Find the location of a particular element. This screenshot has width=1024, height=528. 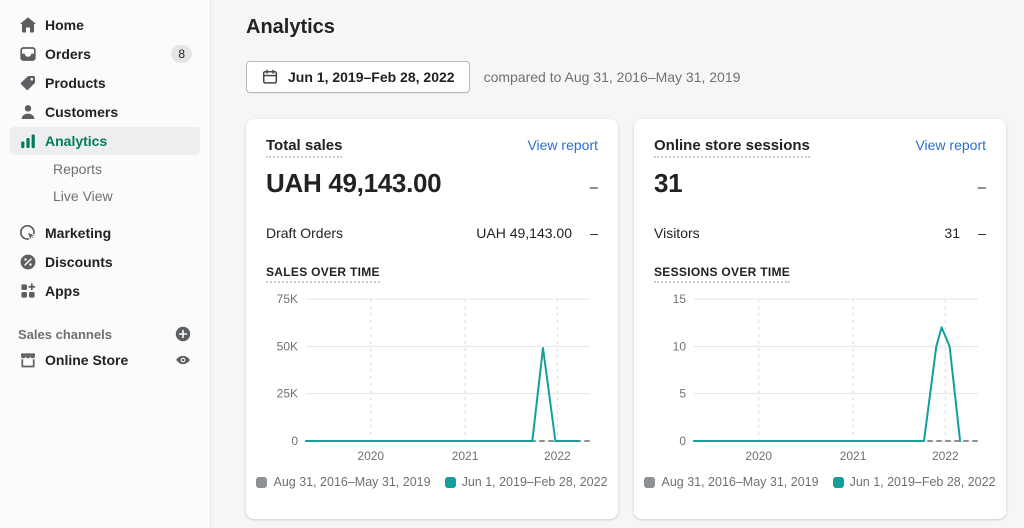

svg-text: 5 is located at coordinates (682, 394).